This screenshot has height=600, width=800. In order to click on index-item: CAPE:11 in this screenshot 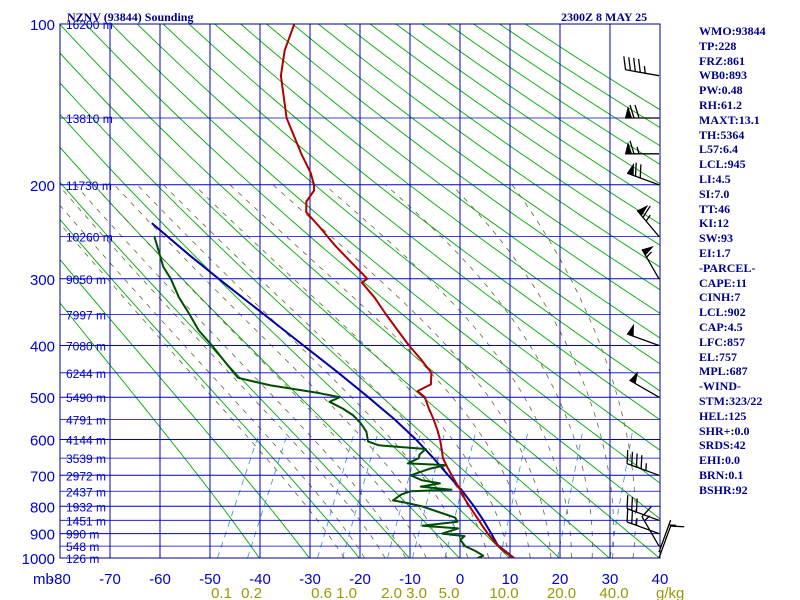, I will do `click(723, 282)`.